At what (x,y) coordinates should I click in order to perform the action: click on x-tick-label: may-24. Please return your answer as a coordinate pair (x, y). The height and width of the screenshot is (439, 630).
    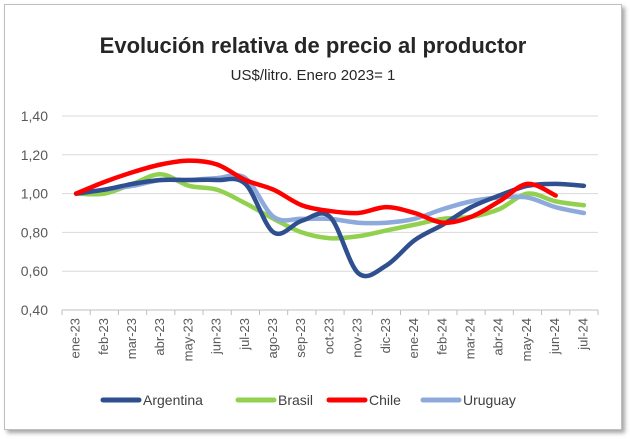
    Looking at the image, I should click on (526, 339).